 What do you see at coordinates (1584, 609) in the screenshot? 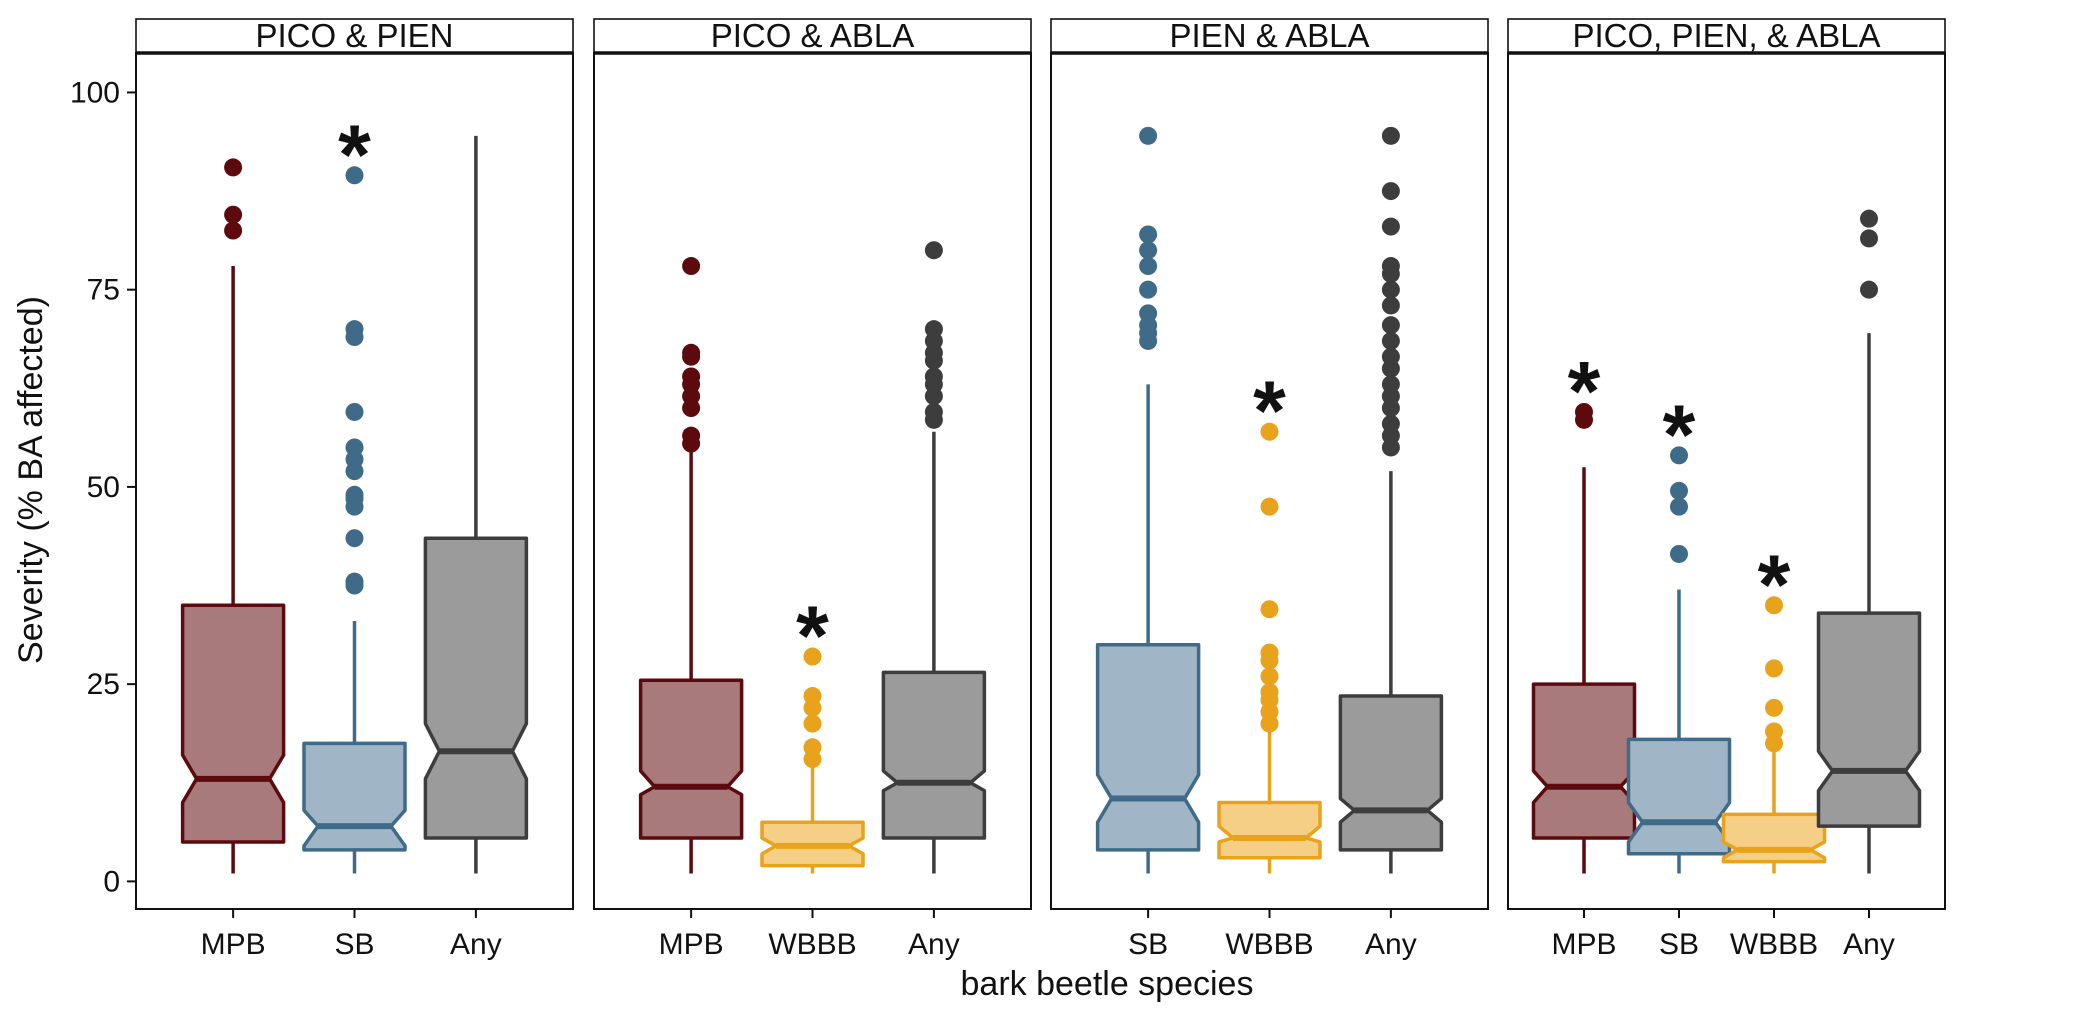
I see `box-mpb: *` at bounding box center [1584, 609].